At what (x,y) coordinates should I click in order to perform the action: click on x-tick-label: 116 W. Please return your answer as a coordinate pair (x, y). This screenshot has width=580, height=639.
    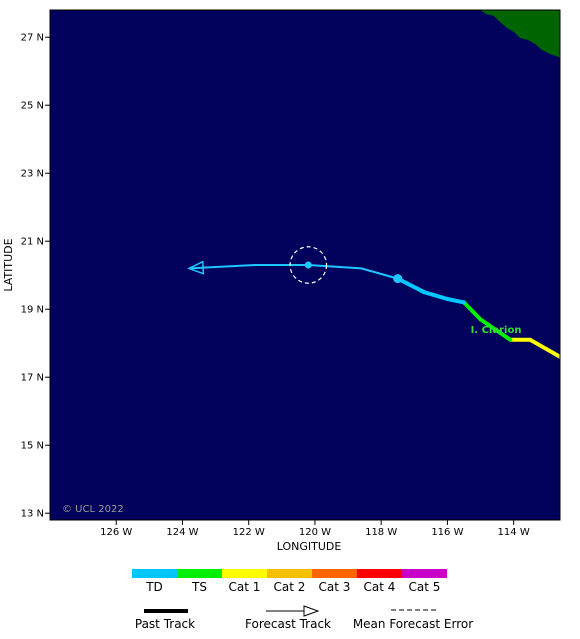
    Looking at the image, I should click on (447, 532).